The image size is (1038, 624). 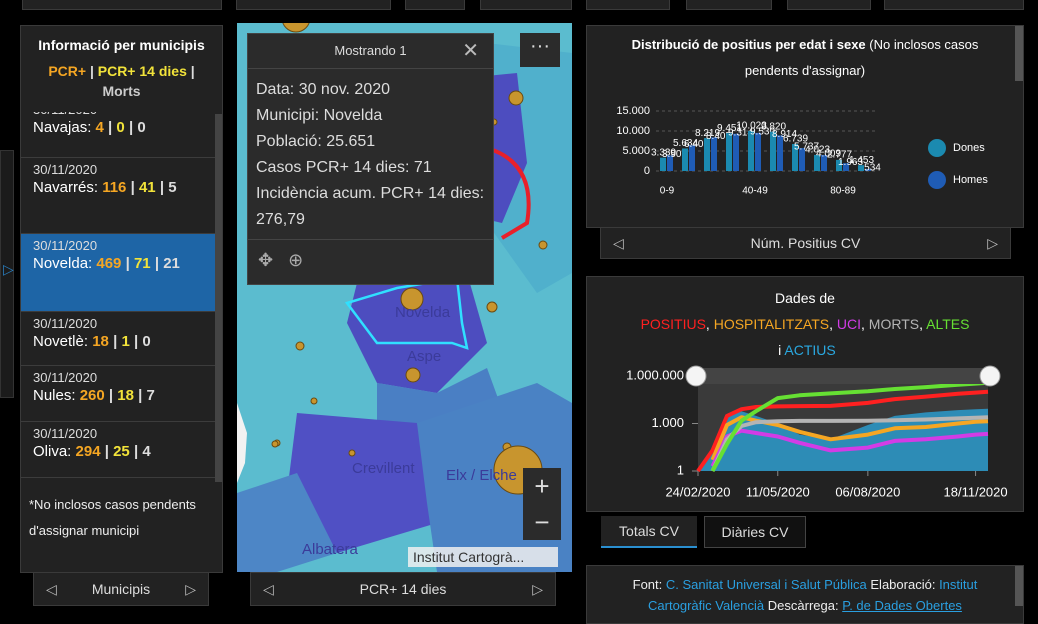 I want to click on map-label: Elx / Elche, so click(x=481, y=475).